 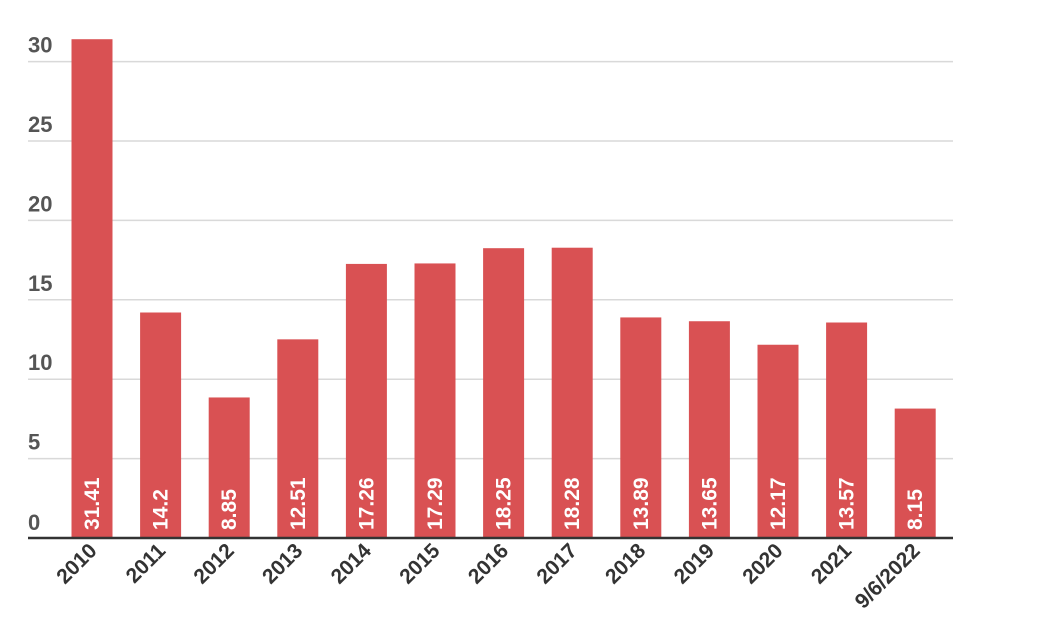 I want to click on x-tick-label: 2013, so click(x=282, y=563).